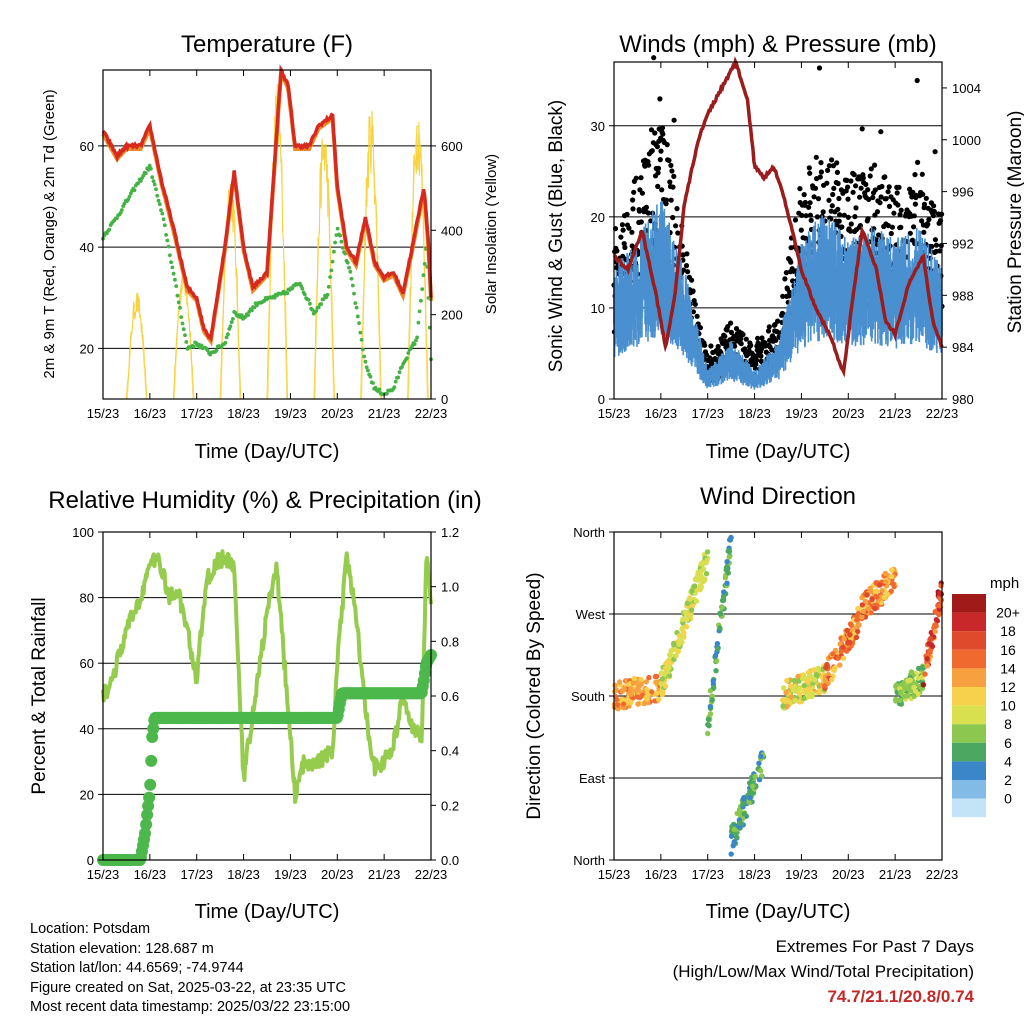 Image resolution: width=1024 pixels, height=1024 pixels. What do you see at coordinates (196, 413) in the screenshot?
I see `x-tick-label: 17/23` at bounding box center [196, 413].